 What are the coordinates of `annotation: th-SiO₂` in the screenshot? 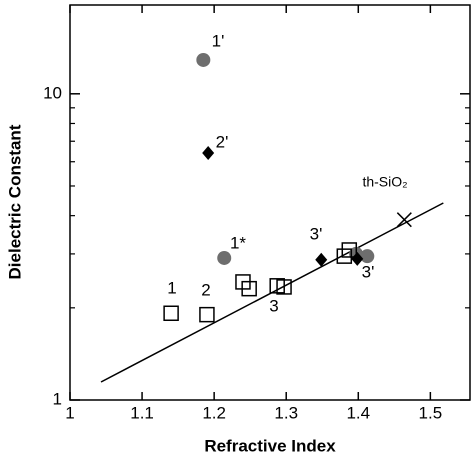 It's located at (384, 182).